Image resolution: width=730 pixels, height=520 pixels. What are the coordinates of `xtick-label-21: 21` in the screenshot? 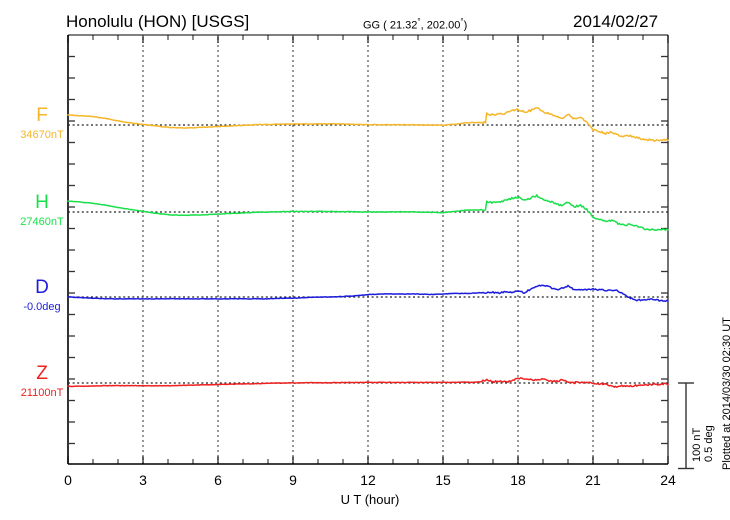 It's located at (593, 480).